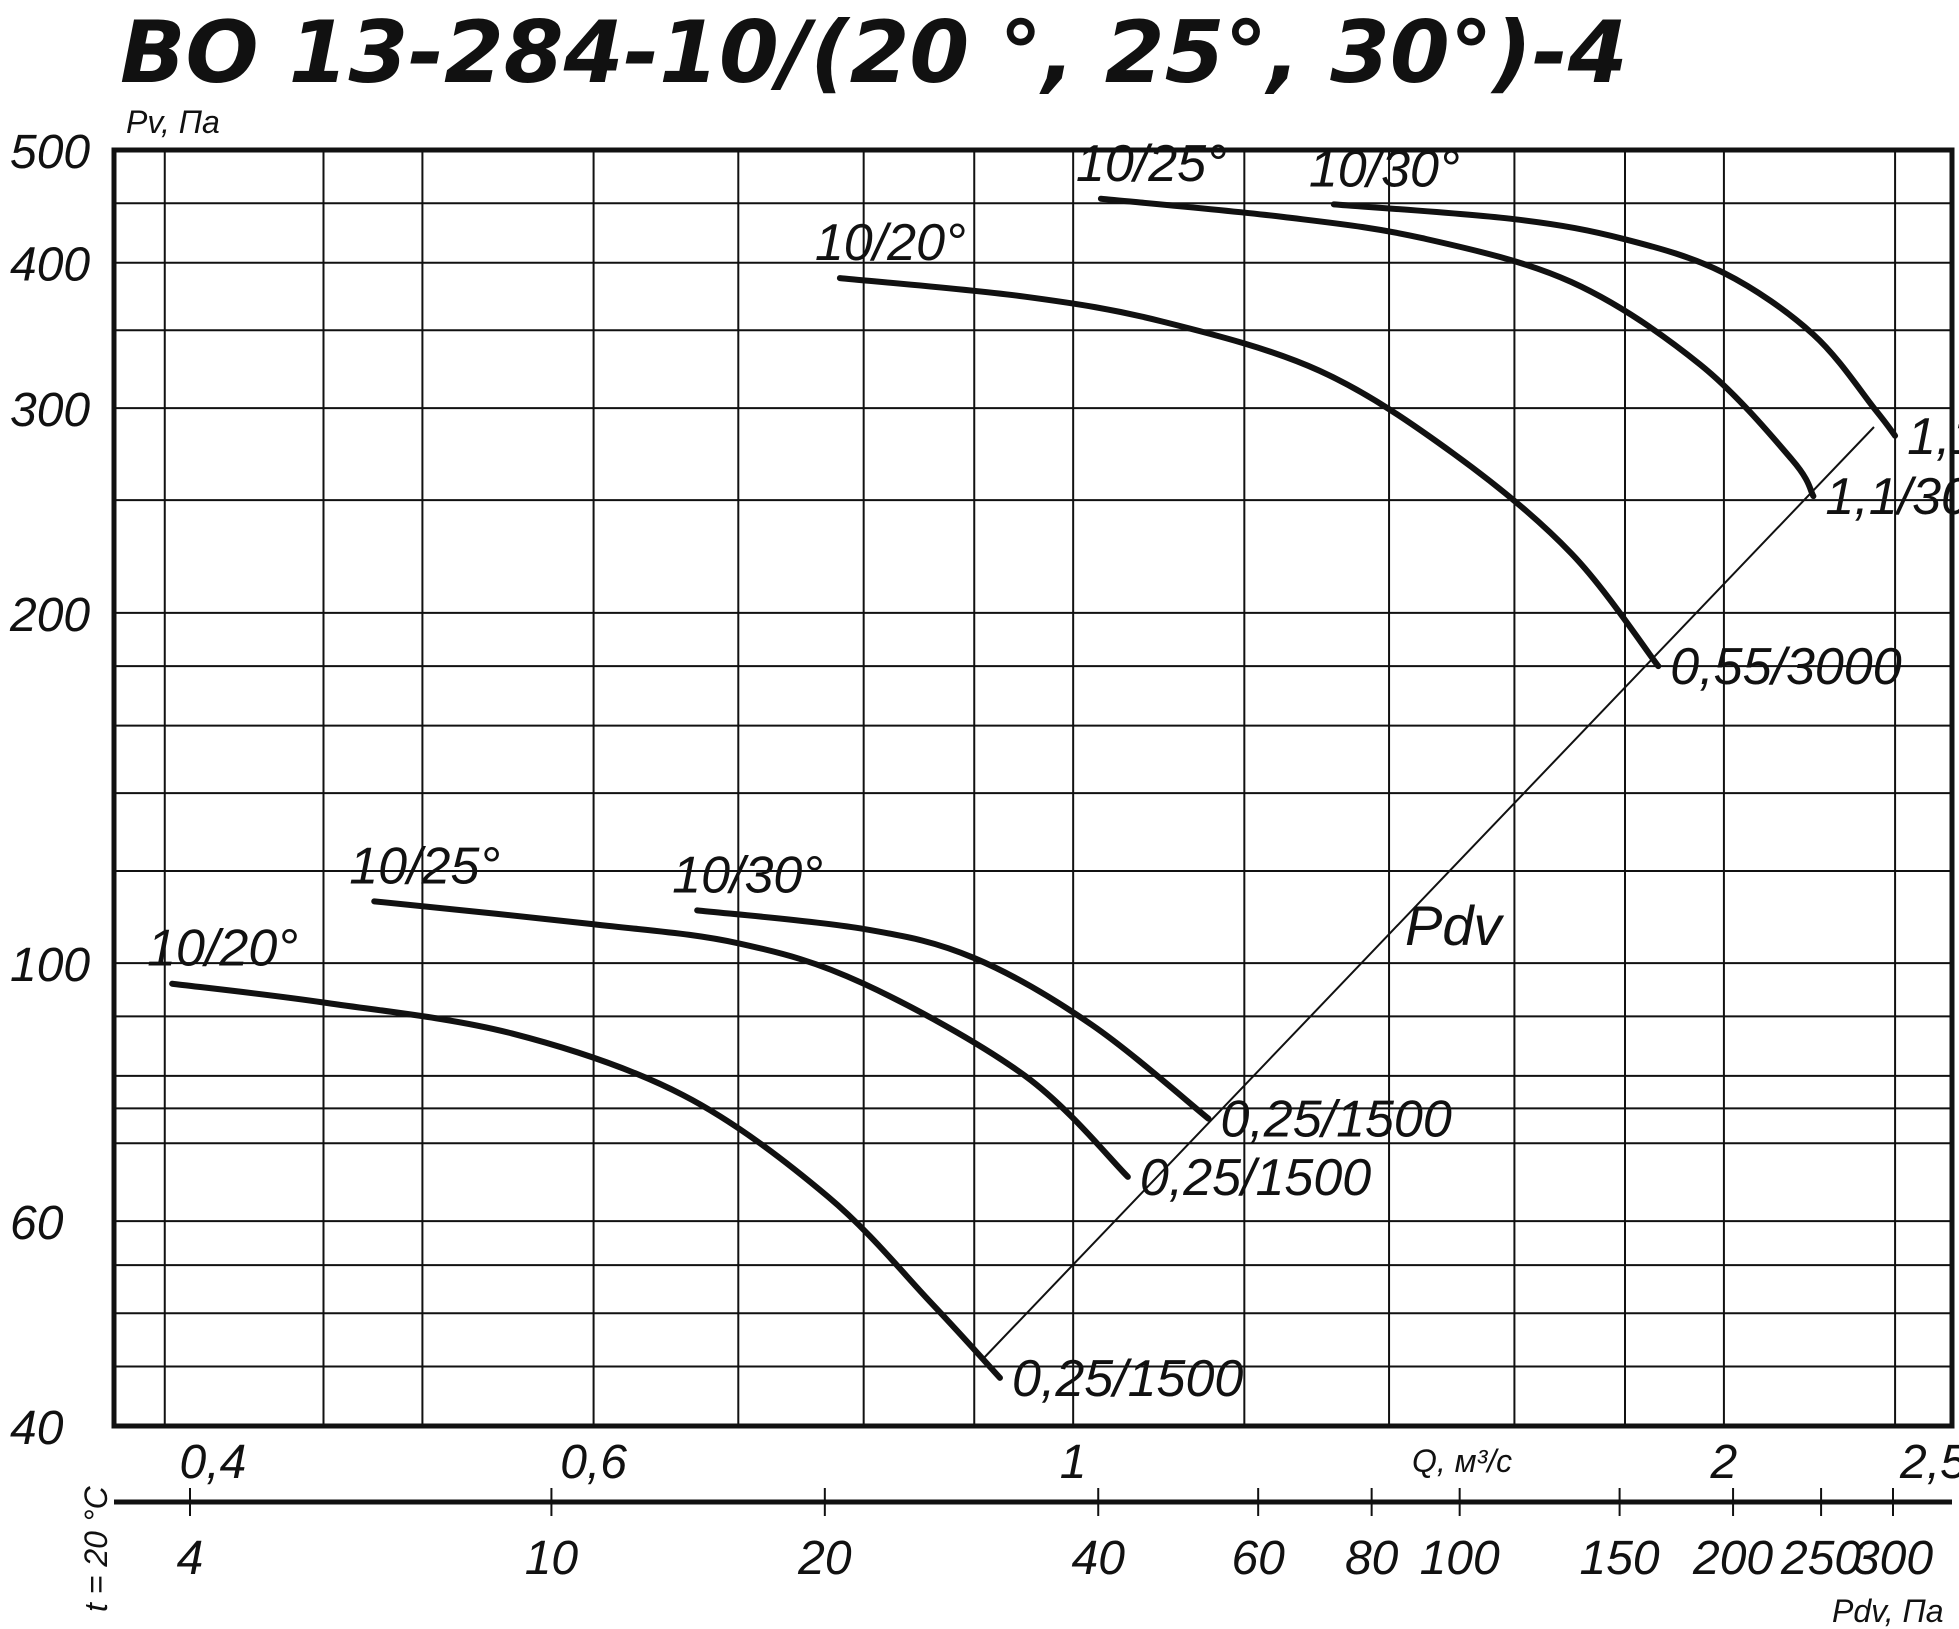 The height and width of the screenshot is (1629, 1959). What do you see at coordinates (1073, 1462) in the screenshot?
I see `x-tick-label: 1` at bounding box center [1073, 1462].